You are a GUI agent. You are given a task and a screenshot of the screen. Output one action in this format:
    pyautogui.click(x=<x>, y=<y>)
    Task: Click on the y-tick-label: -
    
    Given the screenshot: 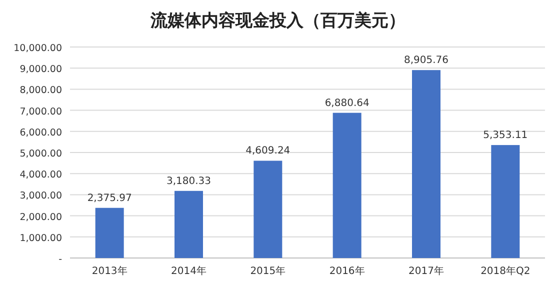 What is the action you would take?
    pyautogui.click(x=60, y=259)
    